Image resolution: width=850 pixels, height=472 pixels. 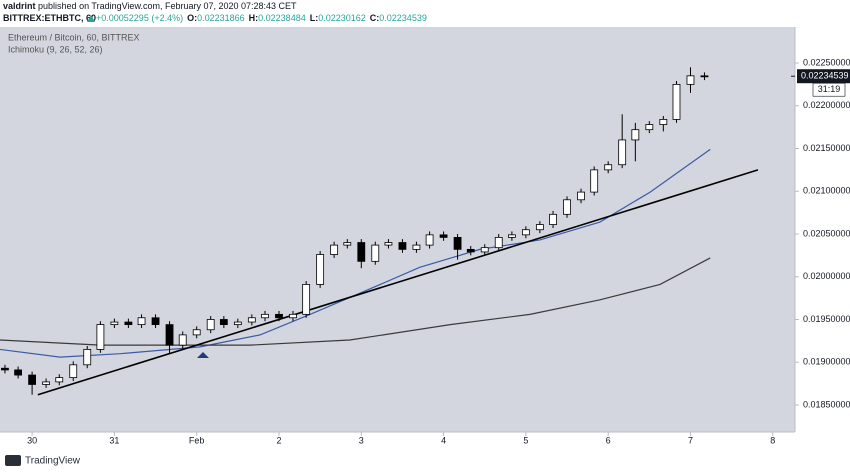 I want to click on chart-title: Ethereum / Bitcoin, 60, BITTREX, so click(x=74, y=37).